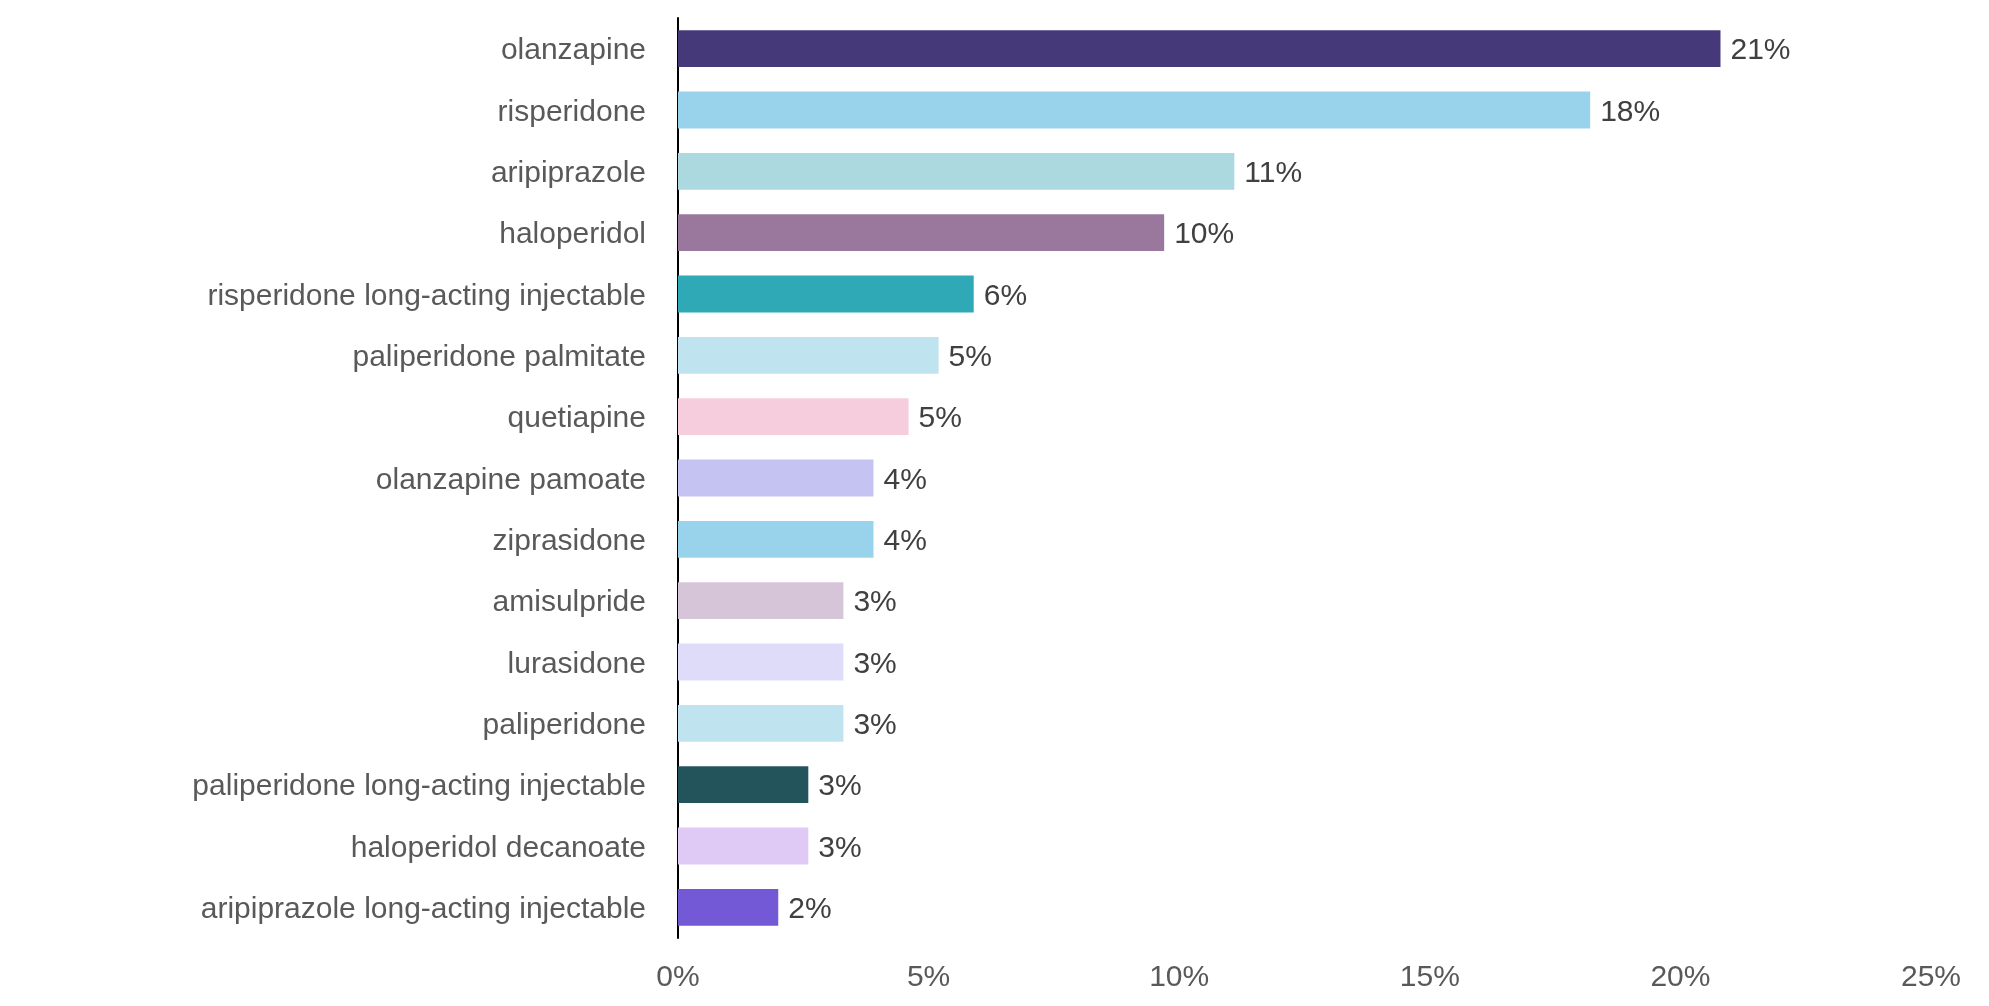 The width and height of the screenshot is (1989, 1006). Describe the element at coordinates (571, 110) in the screenshot. I see `y-tick-label: risperidone` at that location.